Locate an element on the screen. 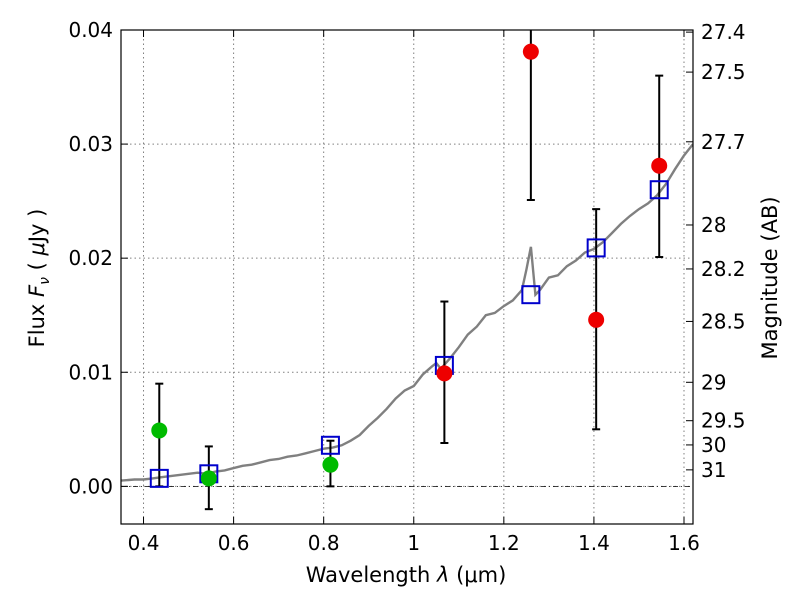 The width and height of the screenshot is (800, 600). x-tick-label: 1.2 is located at coordinates (504, 543).